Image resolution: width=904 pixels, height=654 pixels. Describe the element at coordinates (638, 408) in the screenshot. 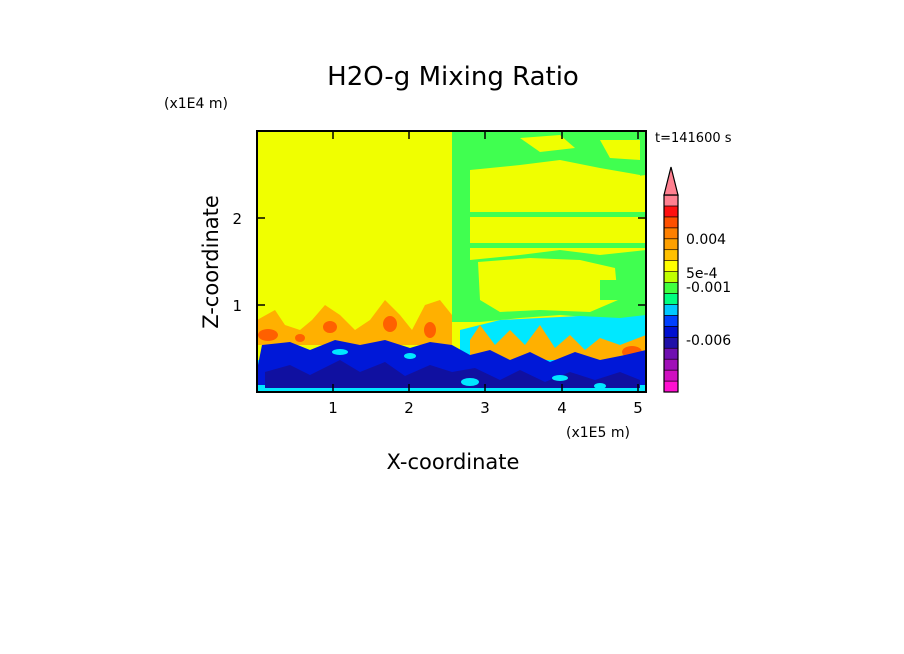

I see `x-tick-label: 5` at that location.